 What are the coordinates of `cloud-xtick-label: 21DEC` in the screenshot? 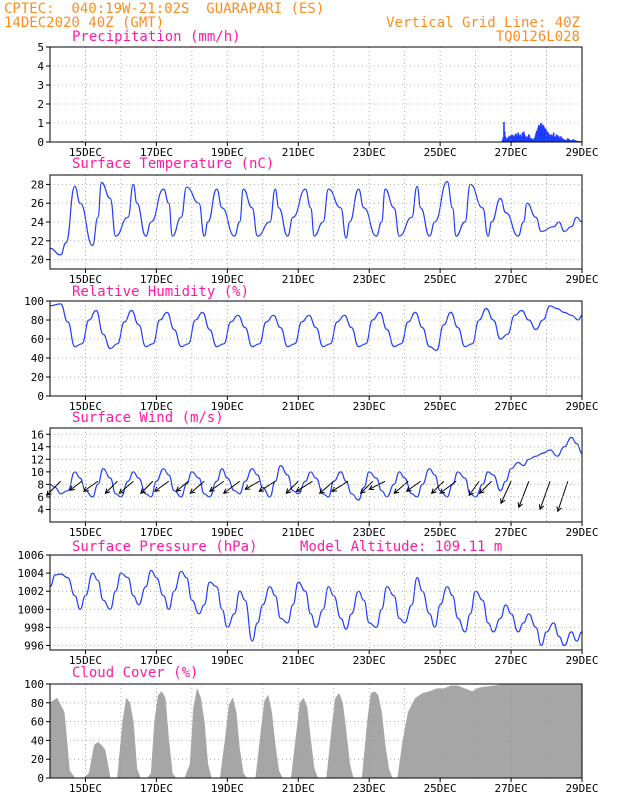 It's located at (298, 788).